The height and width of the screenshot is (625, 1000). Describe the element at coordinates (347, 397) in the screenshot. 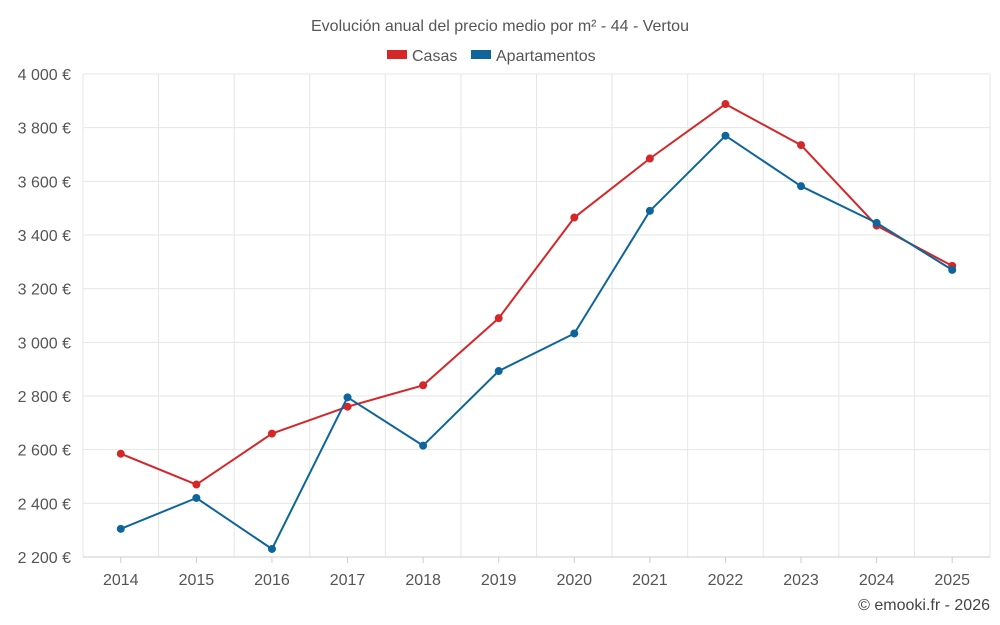

I see `data-point-apartamentos-2017` at that location.